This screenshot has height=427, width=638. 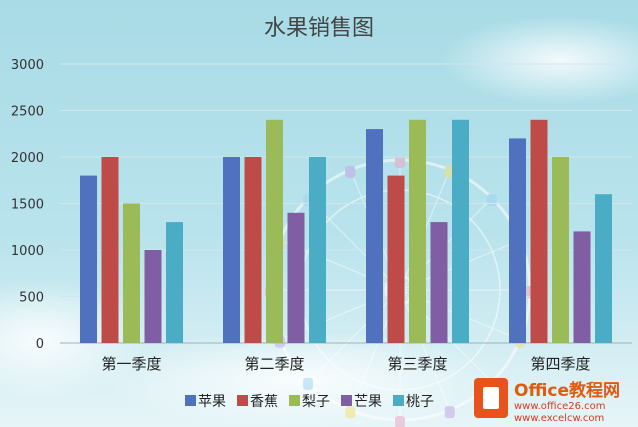 What do you see at coordinates (319, 28) in the screenshot?
I see `chart-title: 水果销售图` at bounding box center [319, 28].